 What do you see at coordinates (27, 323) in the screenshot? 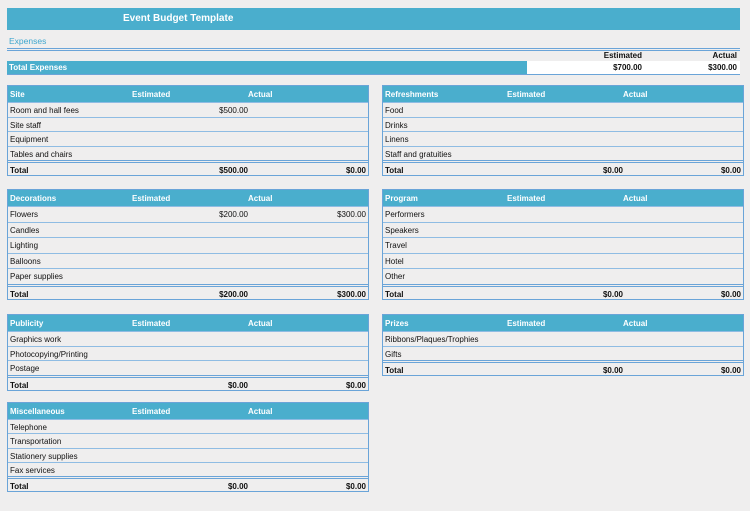
I see `publicity-title: Publicity` at bounding box center [27, 323].